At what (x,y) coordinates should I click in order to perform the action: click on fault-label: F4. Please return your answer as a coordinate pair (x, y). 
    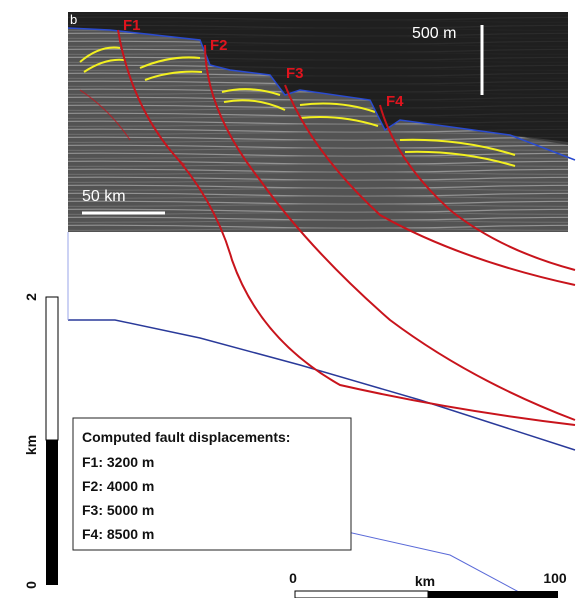
    Looking at the image, I should click on (395, 101).